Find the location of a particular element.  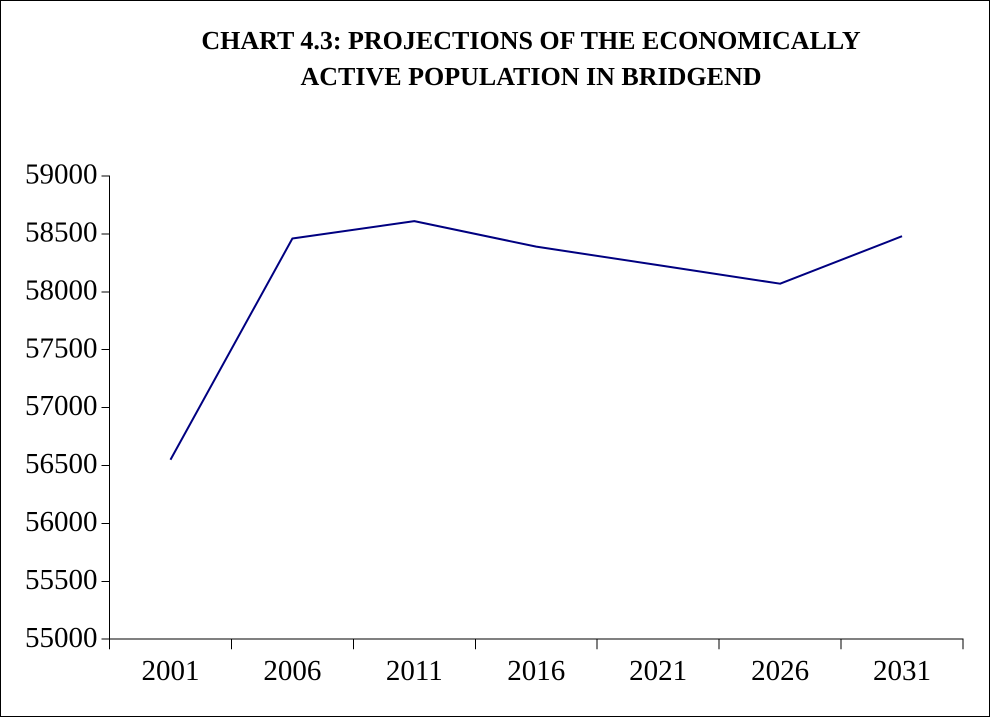

y-tick-label: 56500 is located at coordinates (61, 464).